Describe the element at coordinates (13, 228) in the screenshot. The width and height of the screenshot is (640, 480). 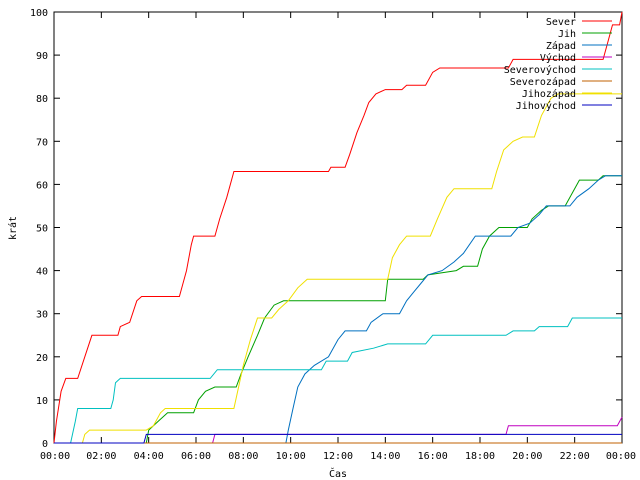
I see `y-axis-label: krát` at that location.